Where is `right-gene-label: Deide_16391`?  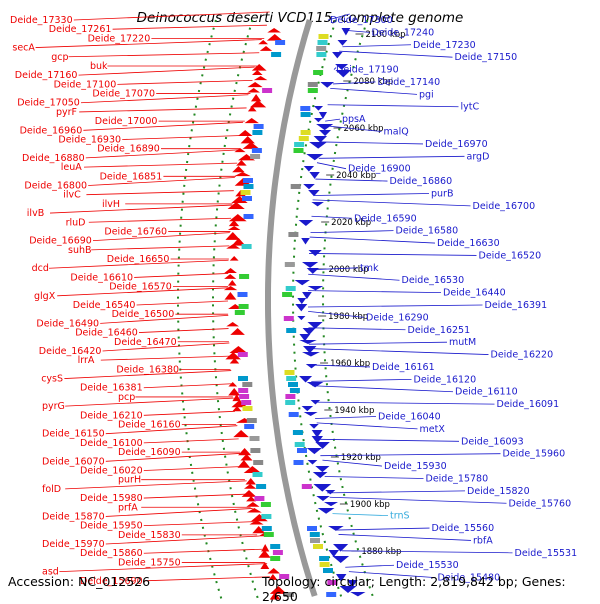
right-gene-label: Deide_16391 is located at coordinates (516, 305).